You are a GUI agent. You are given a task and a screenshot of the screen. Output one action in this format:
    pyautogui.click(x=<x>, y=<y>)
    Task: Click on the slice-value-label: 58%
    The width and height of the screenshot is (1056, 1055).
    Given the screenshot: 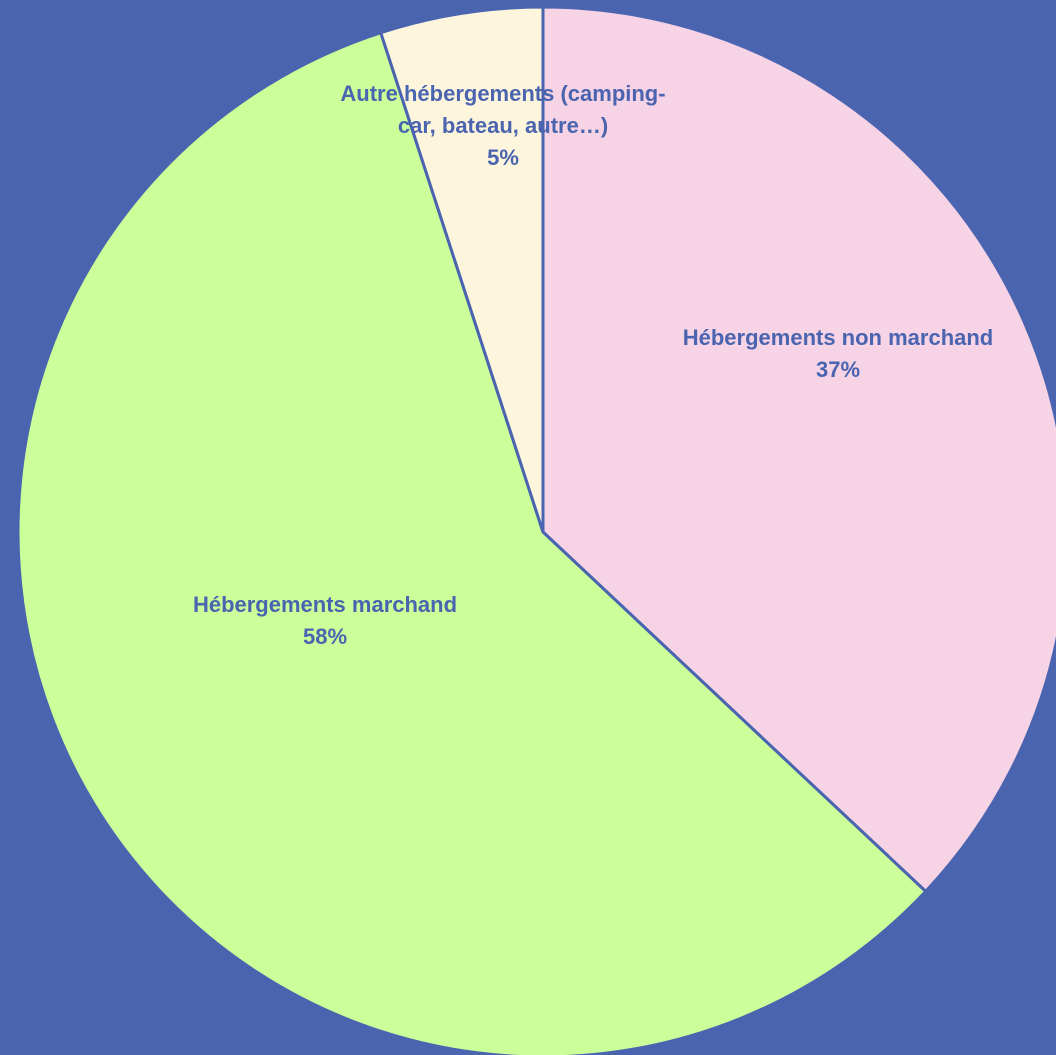 What is the action you would take?
    pyautogui.click(x=325, y=636)
    